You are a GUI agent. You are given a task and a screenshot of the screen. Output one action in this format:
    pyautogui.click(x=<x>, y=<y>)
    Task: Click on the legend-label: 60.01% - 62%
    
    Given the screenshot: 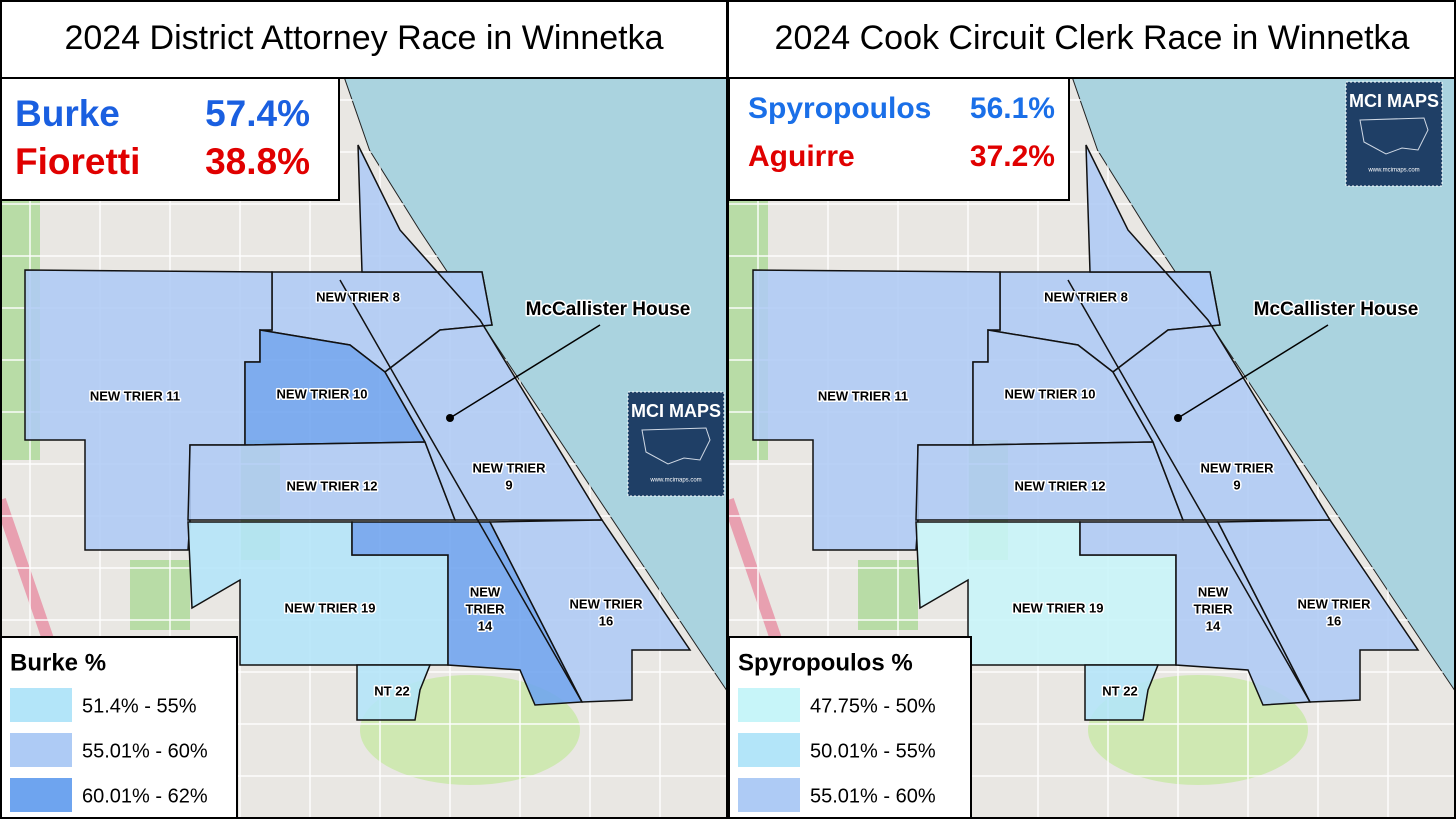 What is the action you would take?
    pyautogui.click(x=145, y=796)
    